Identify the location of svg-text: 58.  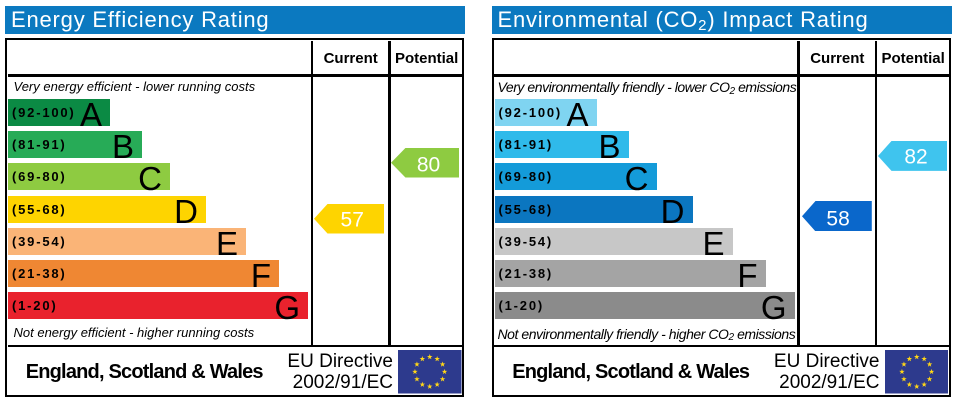
(837, 219).